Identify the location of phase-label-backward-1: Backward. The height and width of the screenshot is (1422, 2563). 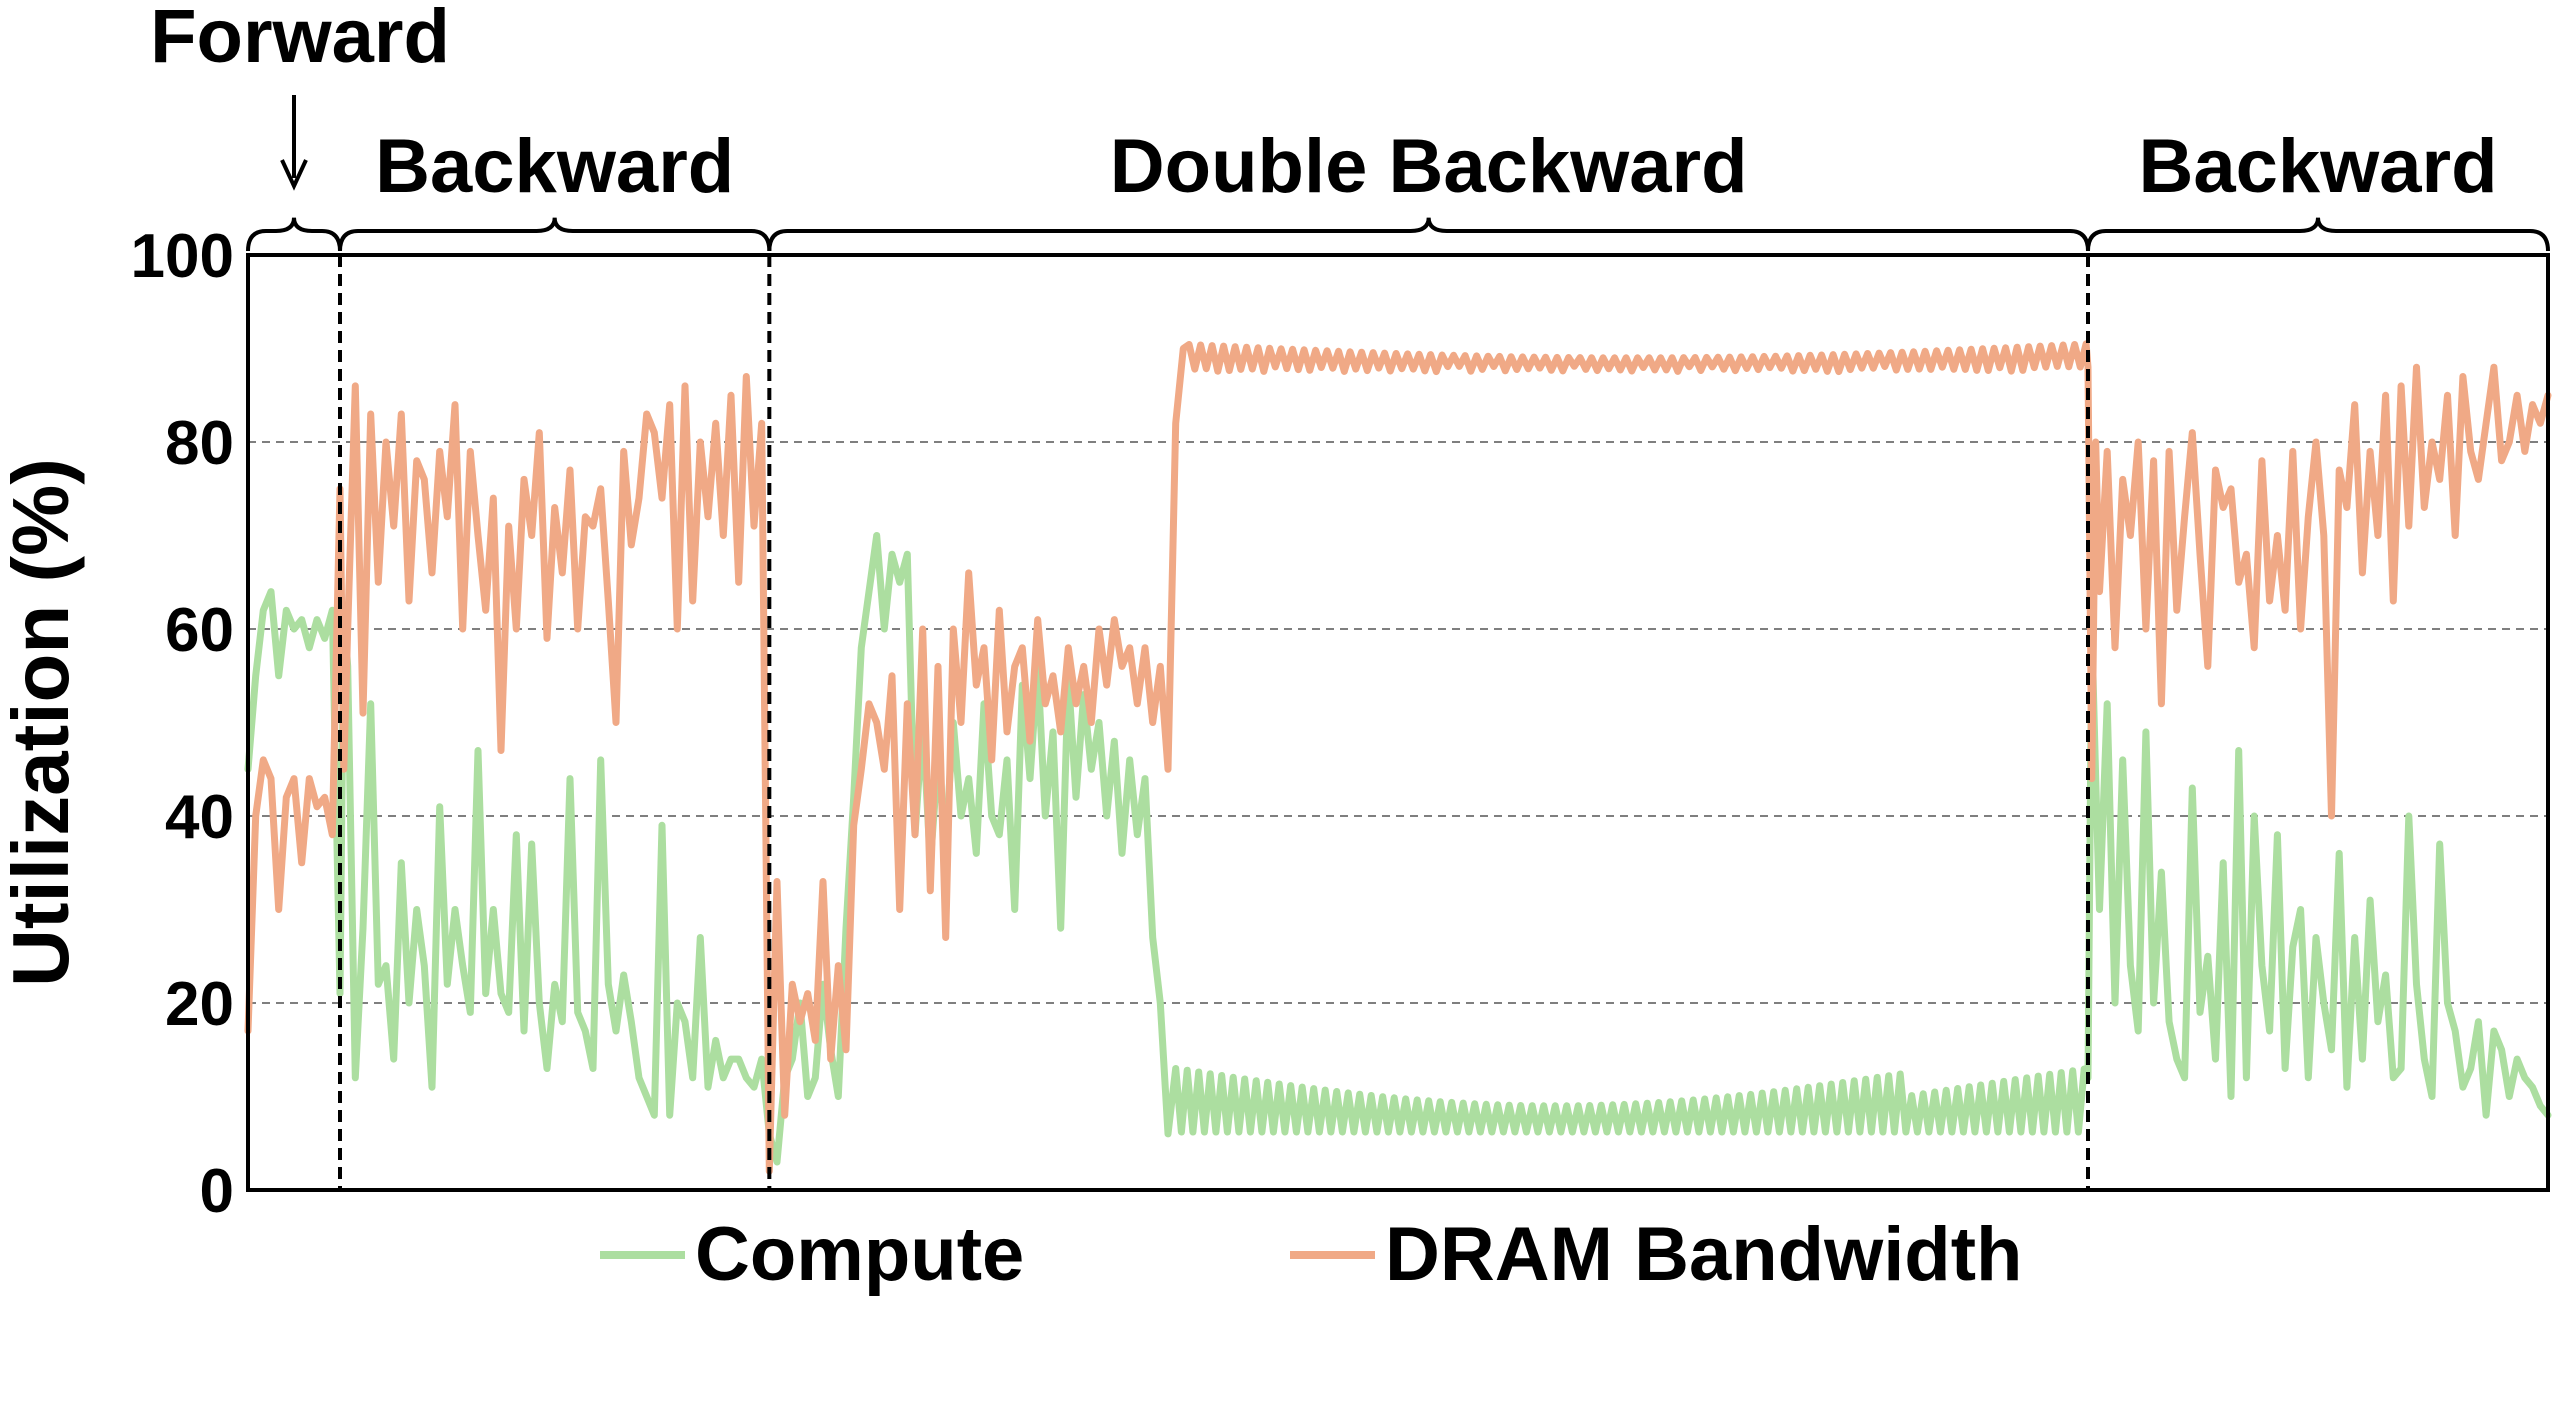
(554, 166).